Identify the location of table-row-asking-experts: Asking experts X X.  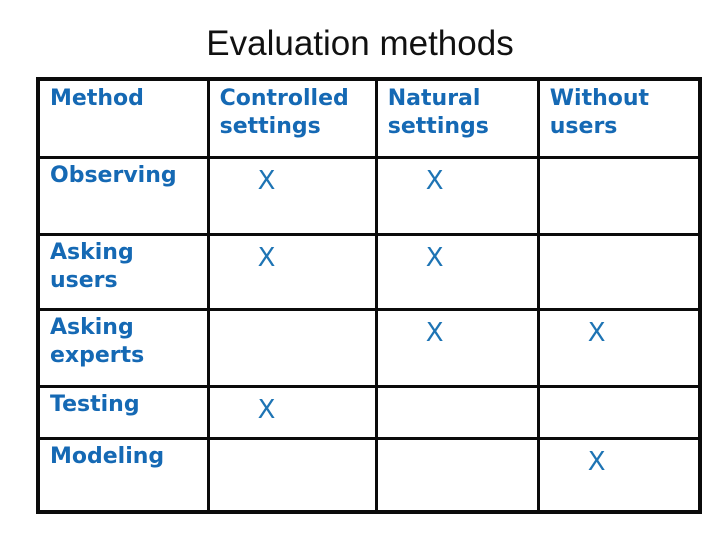
(369, 347).